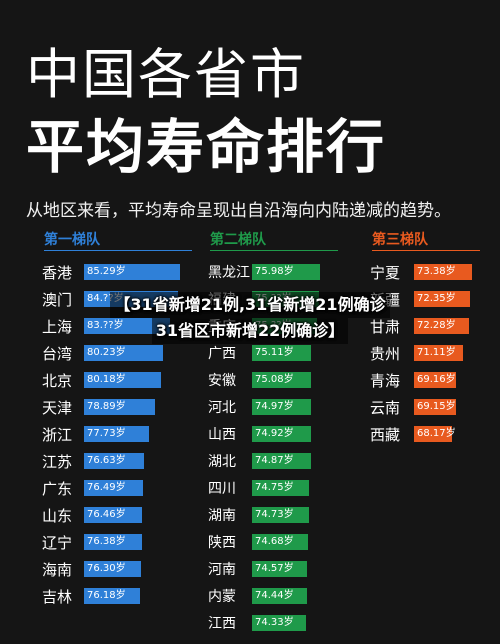 This screenshot has height=644, width=500. Describe the element at coordinates (385, 381) in the screenshot. I see `region-name: 青海` at that location.